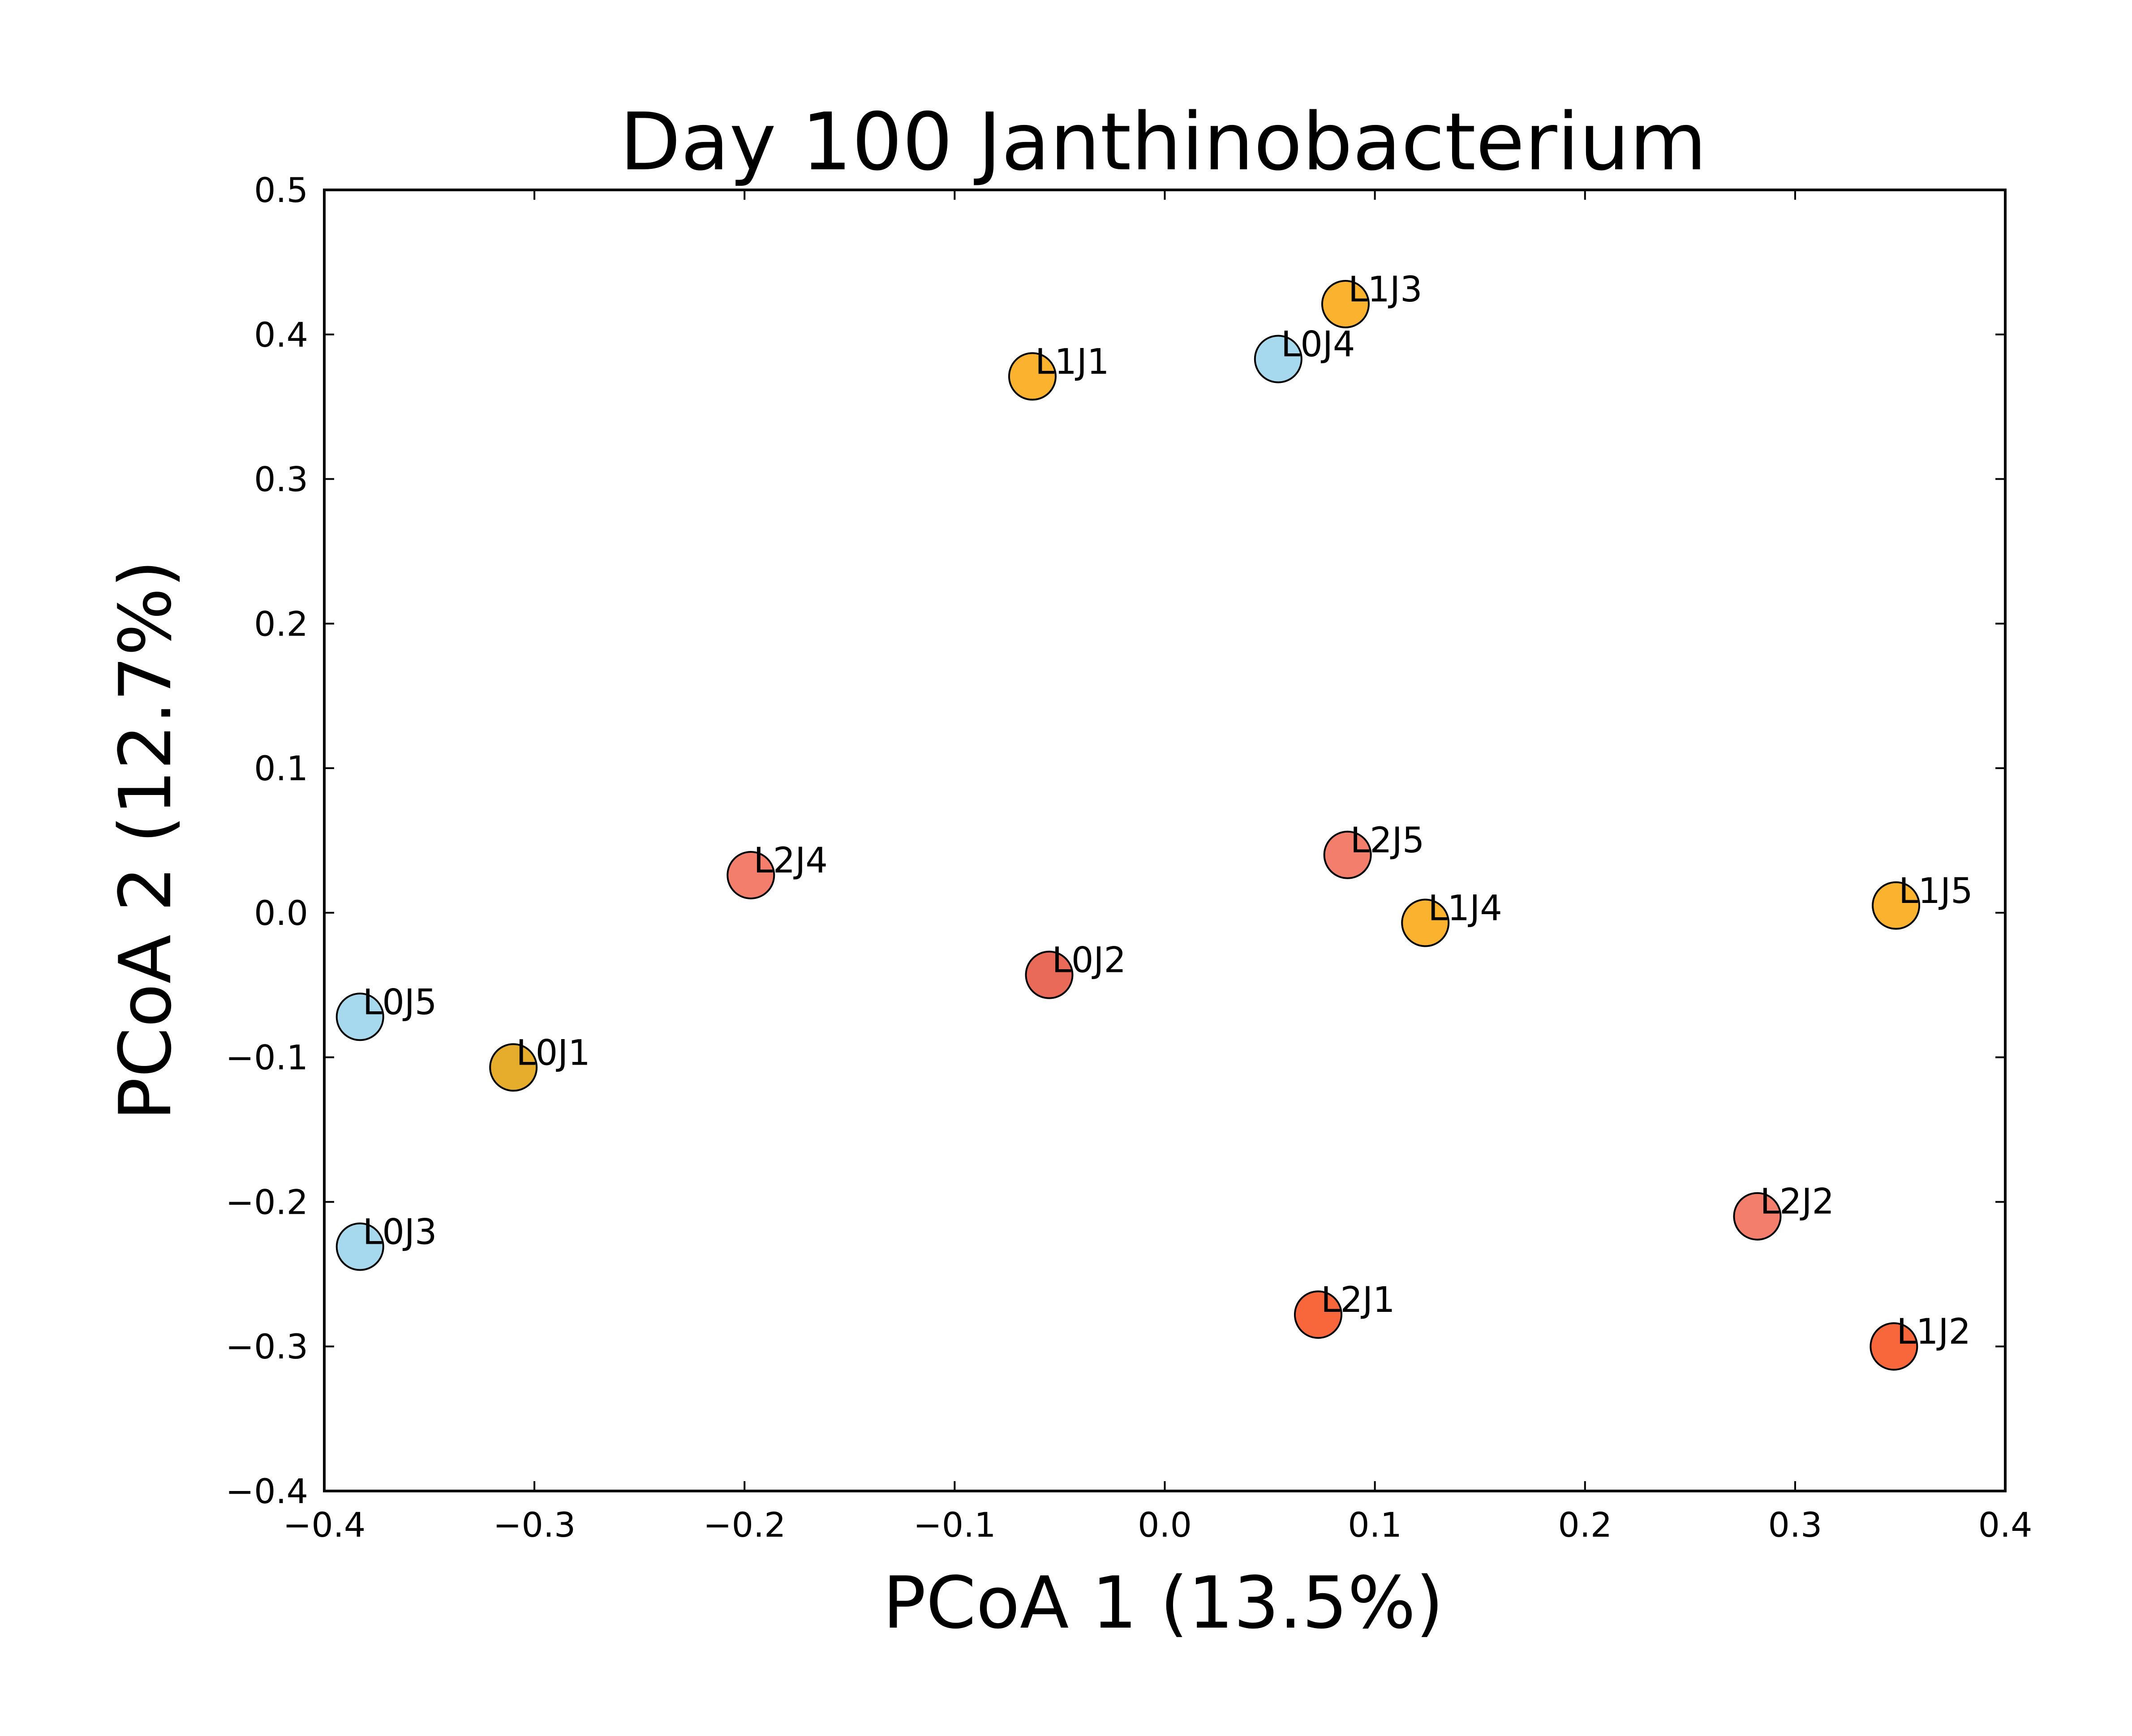 Image resolution: width=2132 pixels, height=1736 pixels. What do you see at coordinates (359, 1246) in the screenshot?
I see `data-point-l0j3` at bounding box center [359, 1246].